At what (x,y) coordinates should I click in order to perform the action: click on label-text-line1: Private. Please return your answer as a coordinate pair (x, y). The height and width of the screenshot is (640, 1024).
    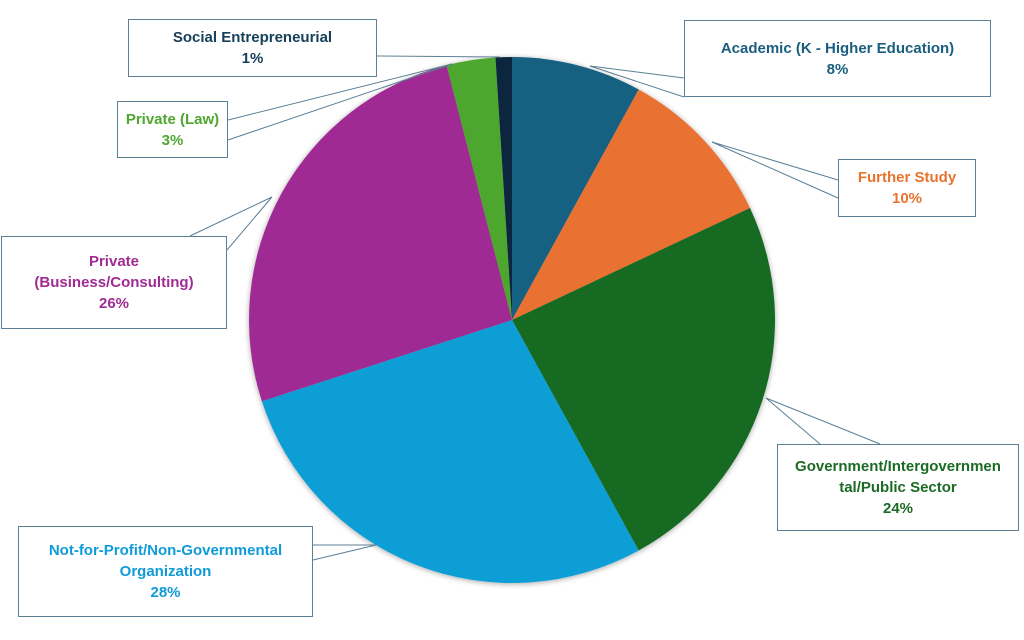
    Looking at the image, I should click on (114, 261).